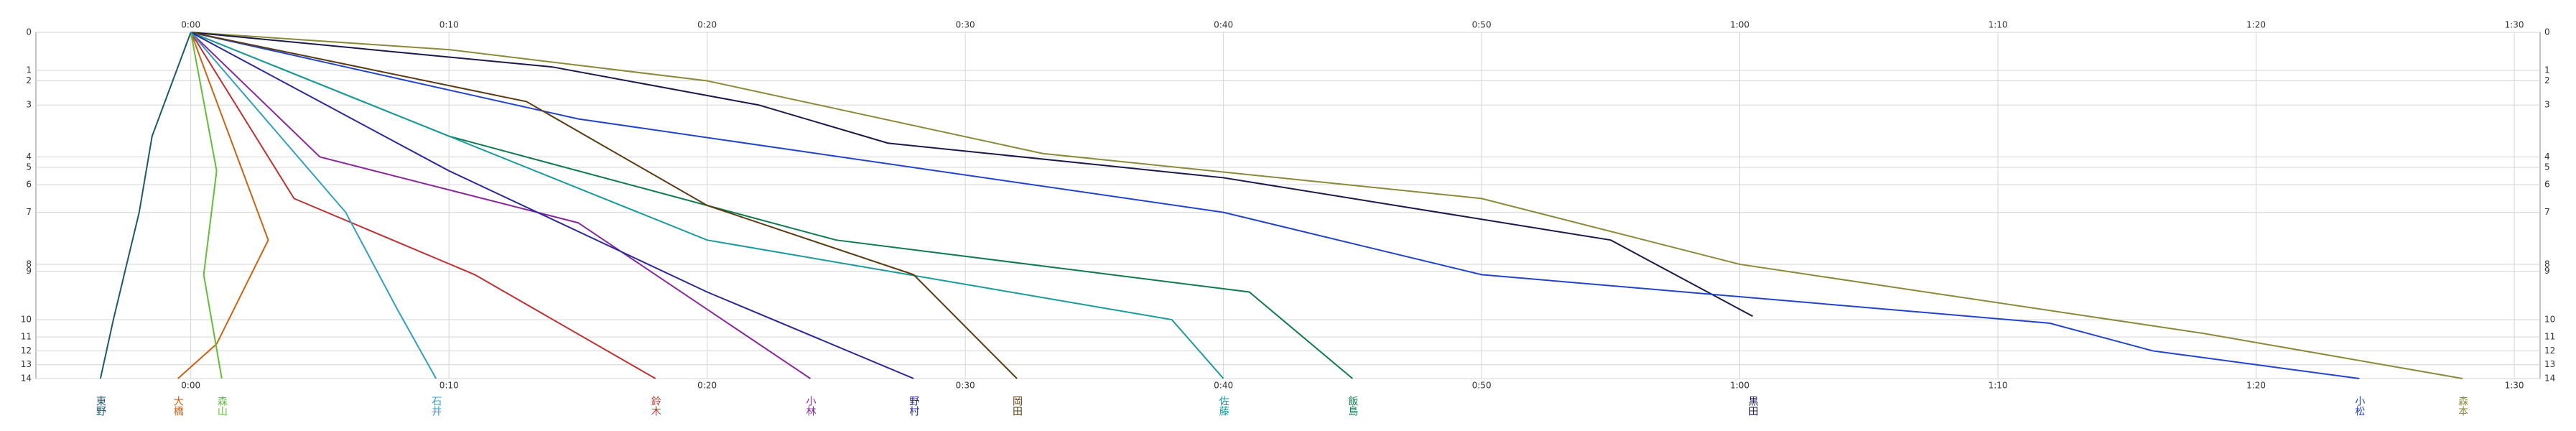  Describe the element at coordinates (1352, 406) in the screenshot. I see `series-name: 飯島` at that location.